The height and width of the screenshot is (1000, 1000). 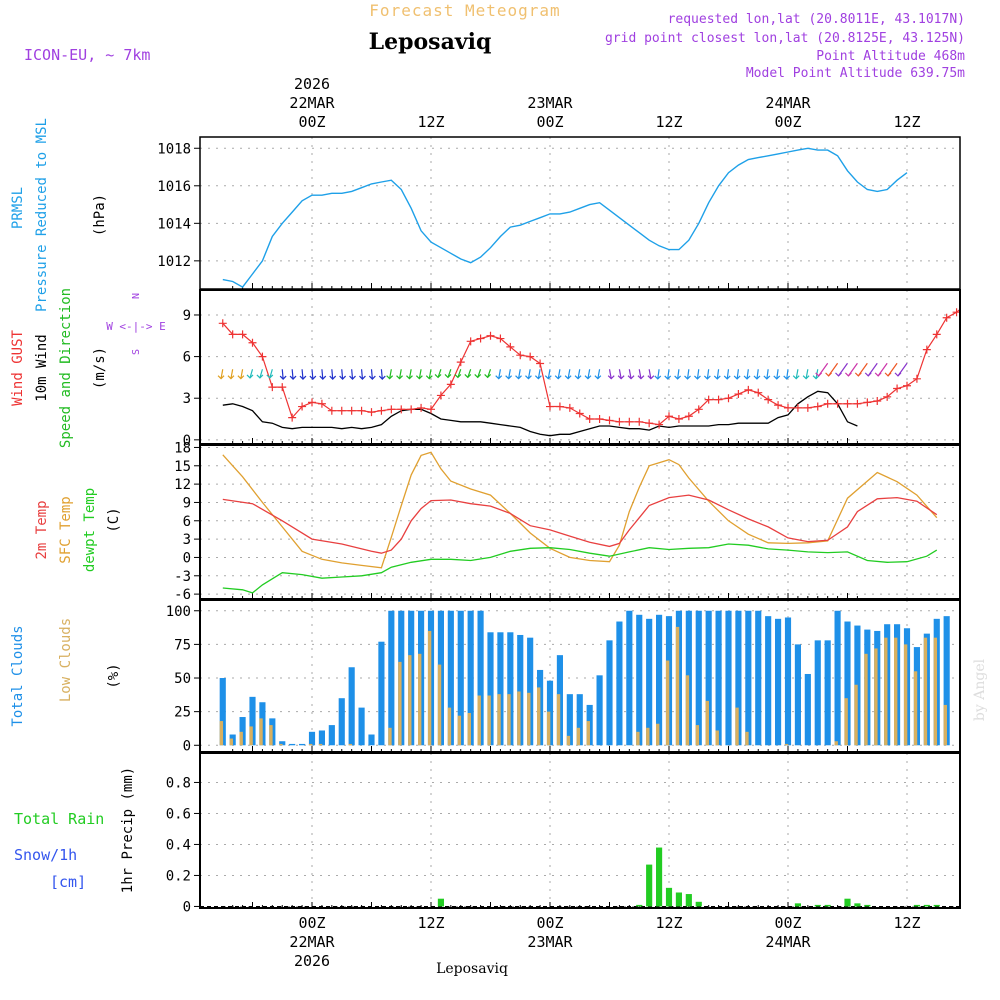 I want to click on pressure-label-2: Pressure Reduced to MSL, so click(x=42, y=215).